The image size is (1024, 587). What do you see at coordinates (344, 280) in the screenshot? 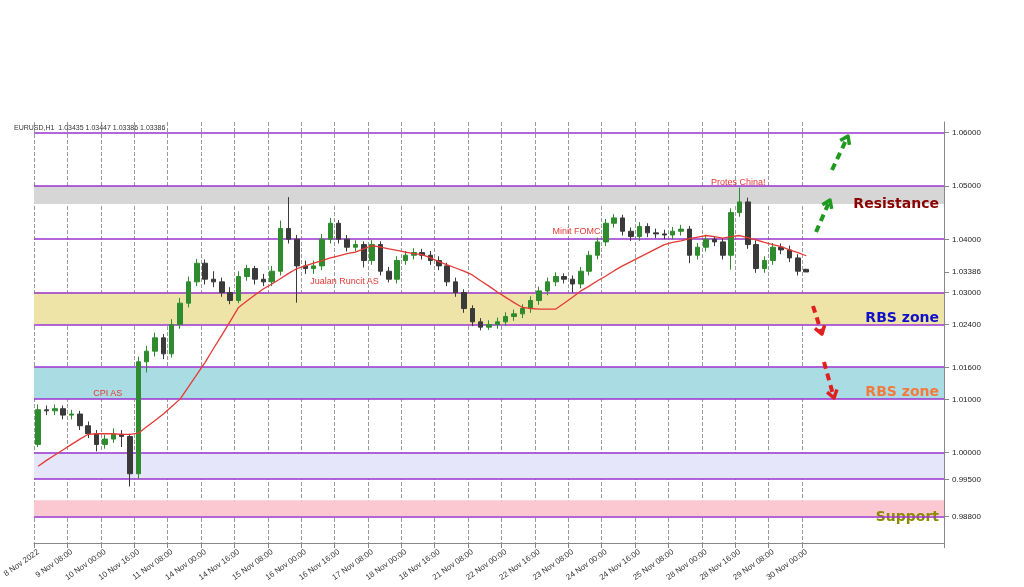
I see `annotation: Jualan Runcit AS` at bounding box center [344, 280].